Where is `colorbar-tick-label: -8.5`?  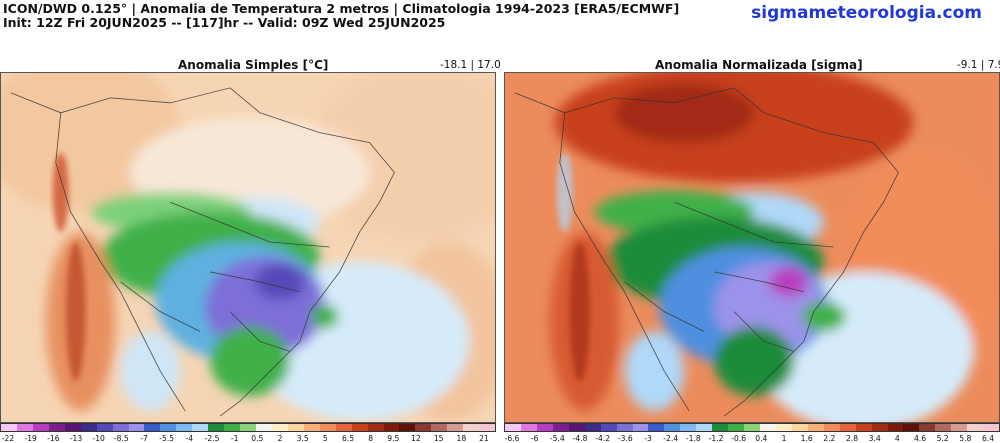
colorbar-tick-label: -8.5 is located at coordinates (121, 438).